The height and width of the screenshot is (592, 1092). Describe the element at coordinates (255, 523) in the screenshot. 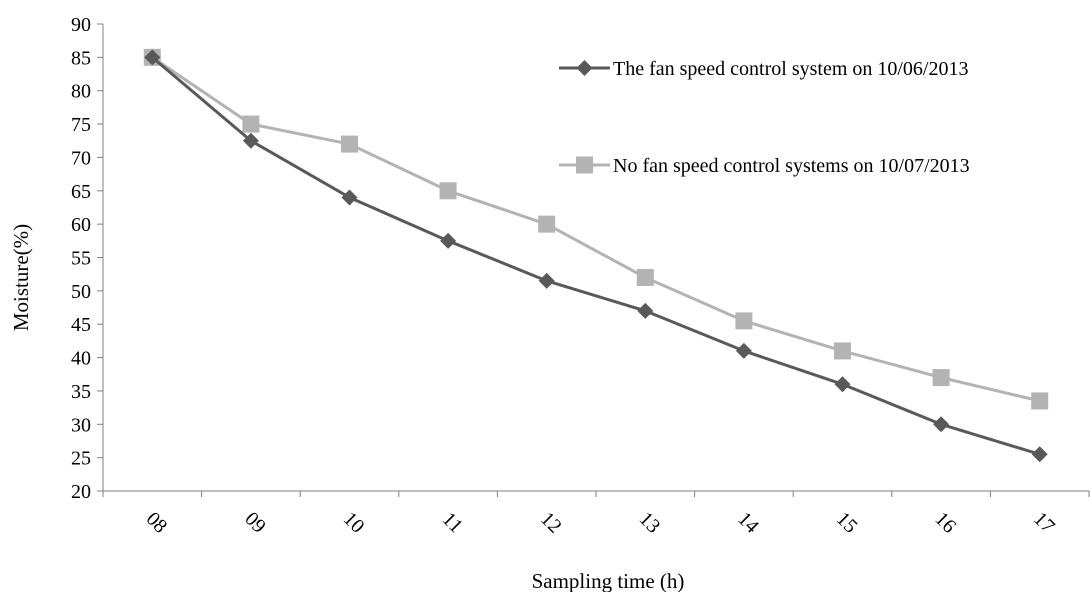

I see `x-tick-label: 09` at that location.